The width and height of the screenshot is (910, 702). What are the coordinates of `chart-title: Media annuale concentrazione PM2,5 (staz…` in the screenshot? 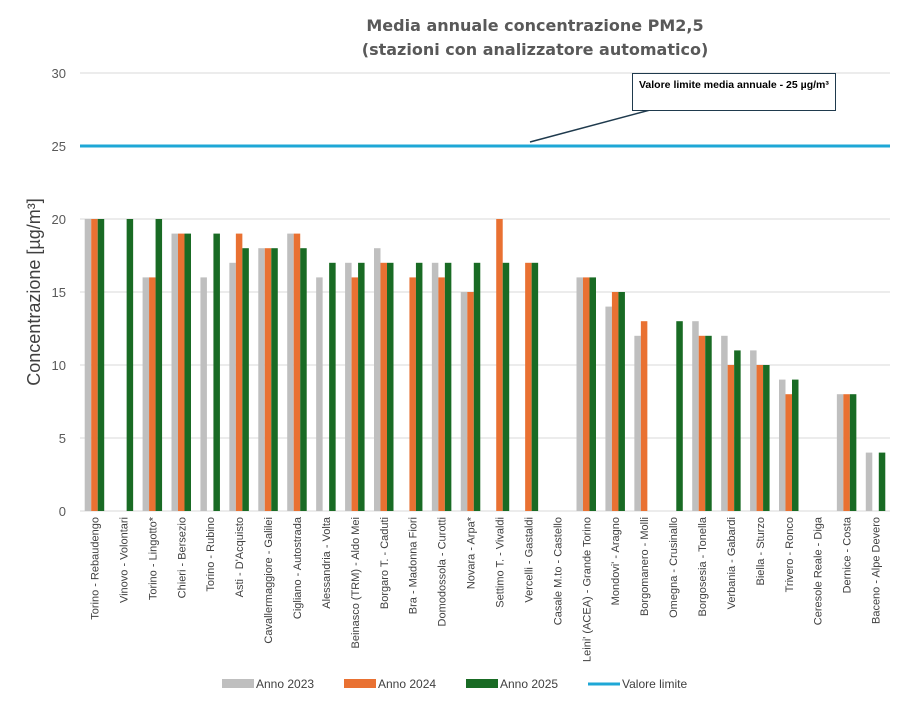 It's located at (535, 38).